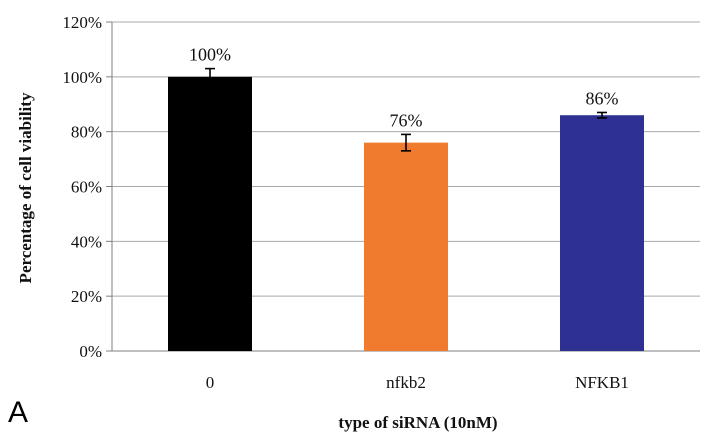 The image size is (714, 440). Describe the element at coordinates (86, 241) in the screenshot. I see `y-tick-label: 40%` at that location.